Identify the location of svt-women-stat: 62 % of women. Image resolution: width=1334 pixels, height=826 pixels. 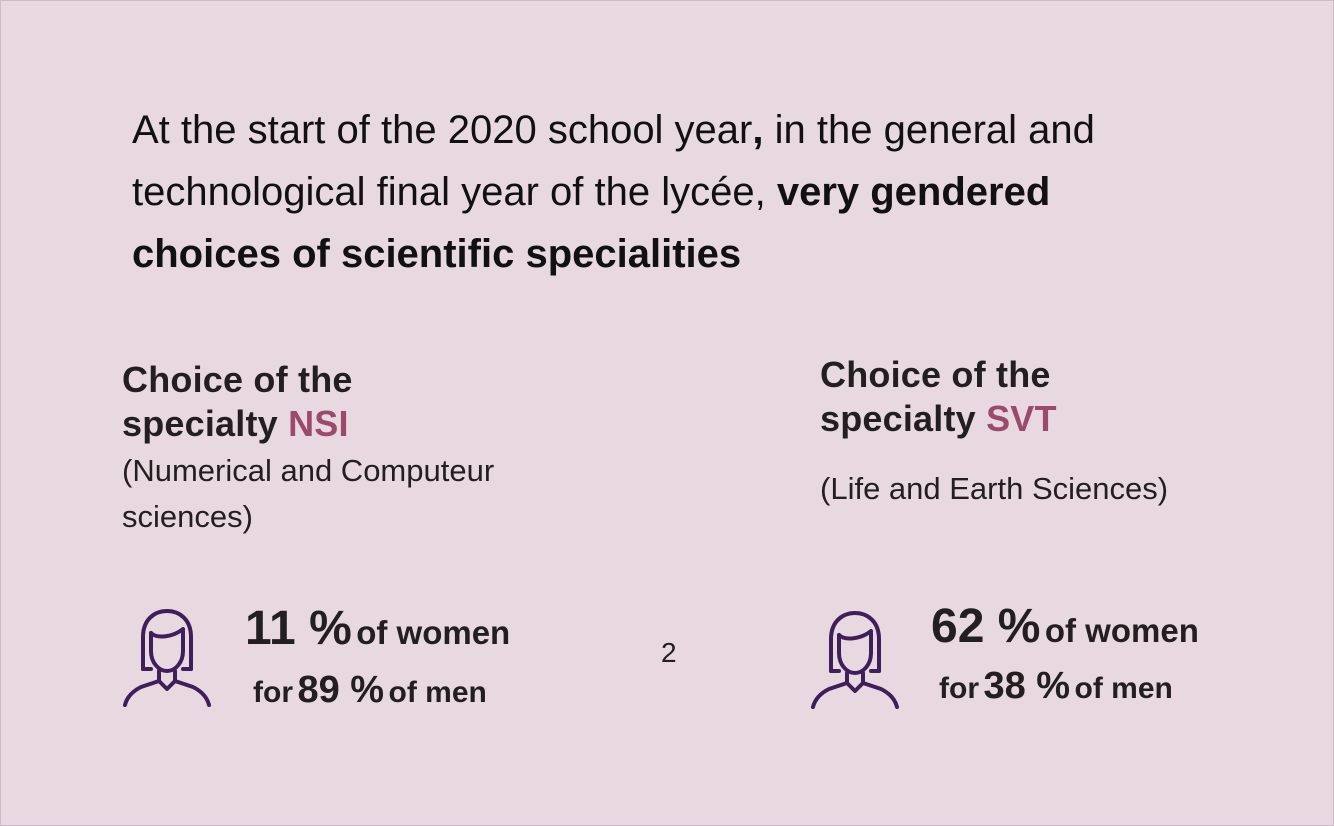
(1065, 626).